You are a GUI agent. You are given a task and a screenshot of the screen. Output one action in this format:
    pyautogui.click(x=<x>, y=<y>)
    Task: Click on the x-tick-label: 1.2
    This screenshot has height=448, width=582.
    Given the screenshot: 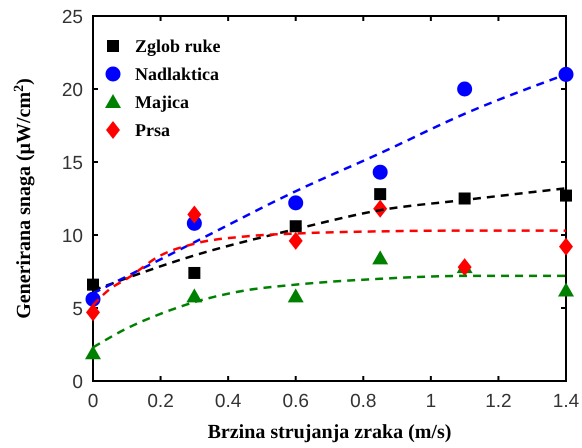 What is the action you would take?
    pyautogui.click(x=498, y=401)
    